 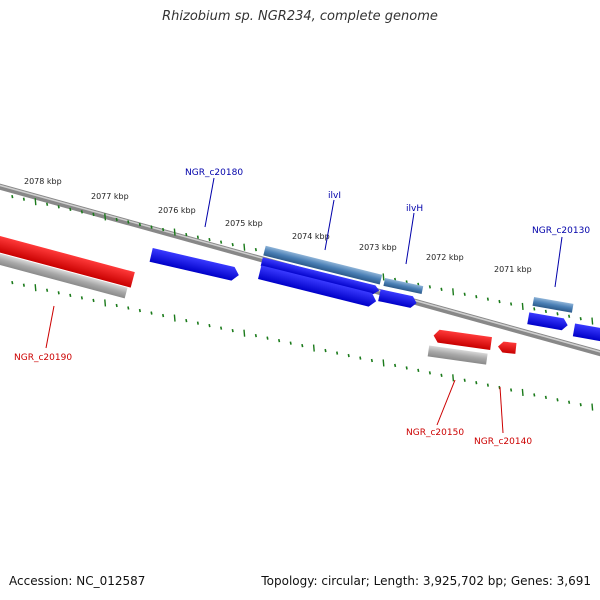 What do you see at coordinates (435, 433) in the screenshot?
I see `gene-label-NGR_c20150: NGR_c20150` at bounding box center [435, 433].